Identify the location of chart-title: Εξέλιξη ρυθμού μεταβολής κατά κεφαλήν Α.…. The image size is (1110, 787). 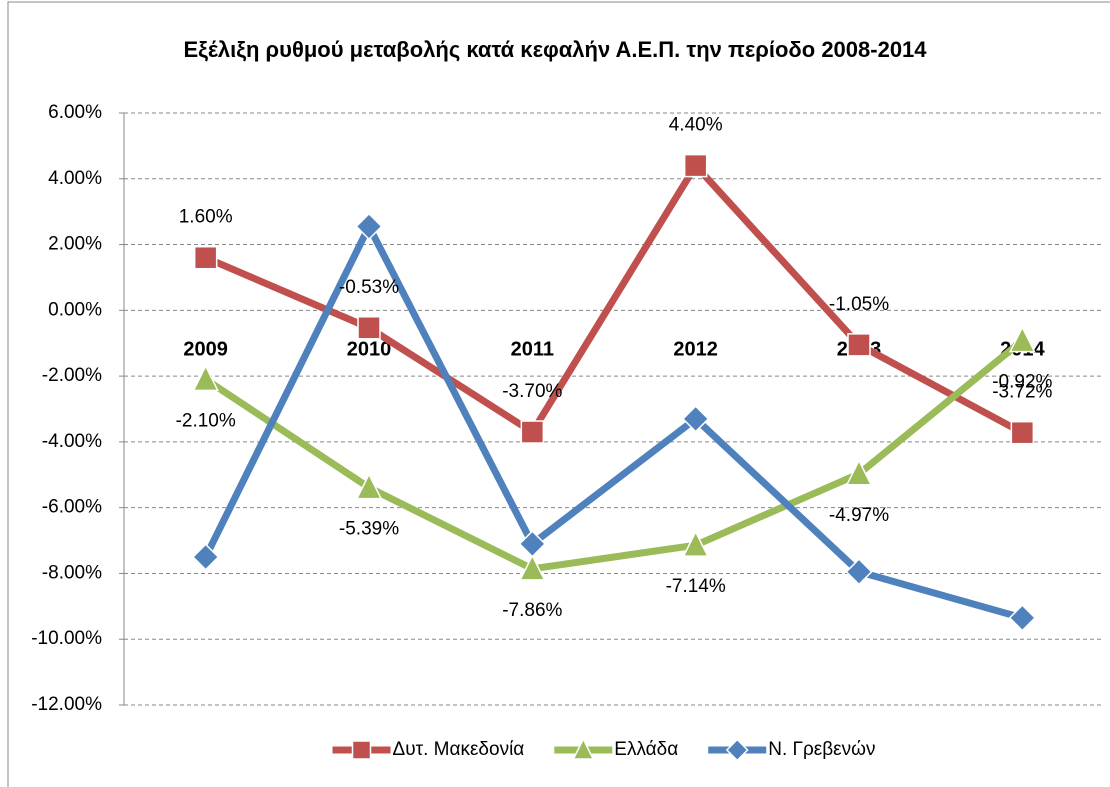
(555, 49).